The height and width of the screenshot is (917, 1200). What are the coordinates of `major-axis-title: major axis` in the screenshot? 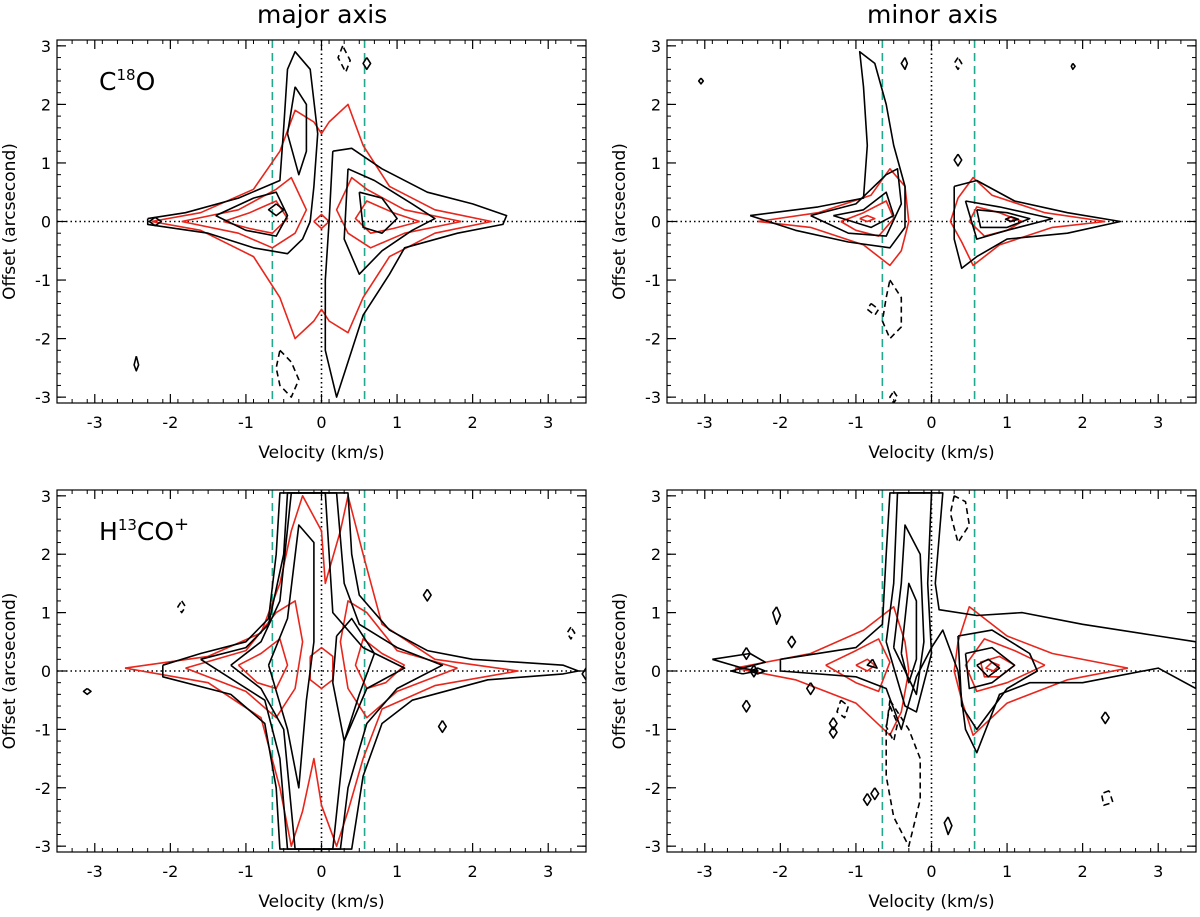 It's located at (322, 14).